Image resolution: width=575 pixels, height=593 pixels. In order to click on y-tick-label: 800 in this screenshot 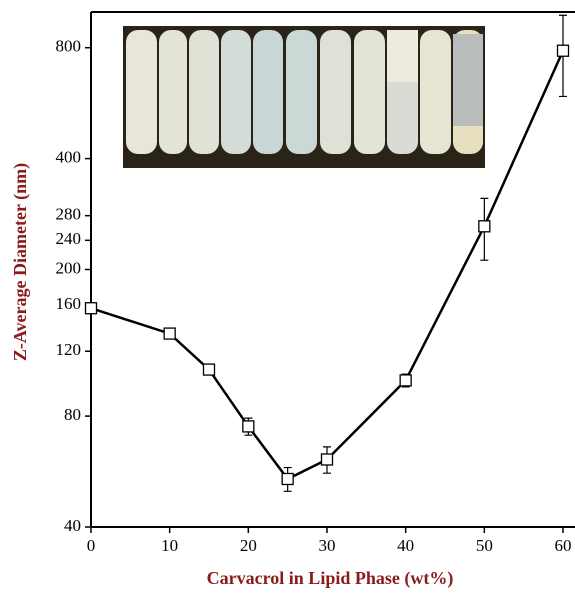, I will do `click(69, 46)`.